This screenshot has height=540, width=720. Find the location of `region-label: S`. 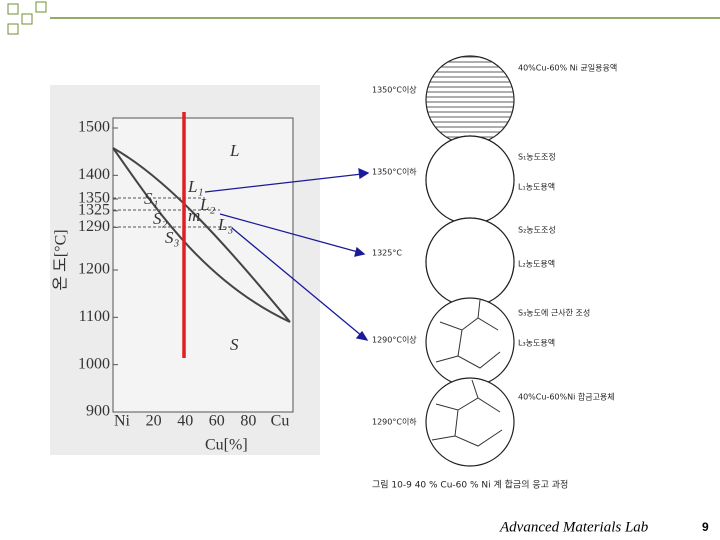

region-label: S is located at coordinates (234, 344).